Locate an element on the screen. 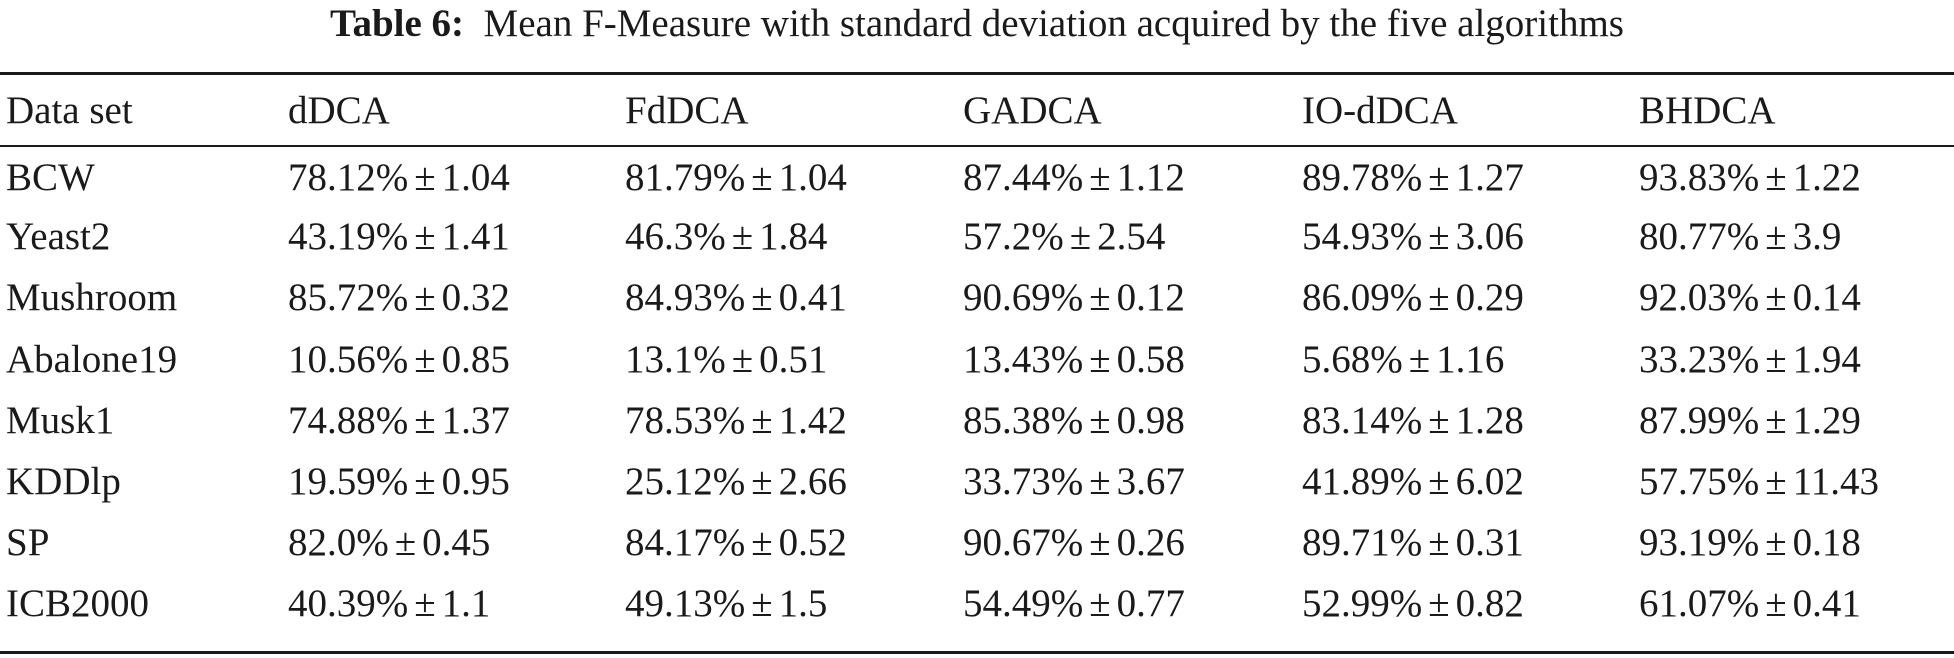 This screenshot has height=658, width=1954. value-cell: 83.14% ±1.28 is located at coordinates (1470, 420).